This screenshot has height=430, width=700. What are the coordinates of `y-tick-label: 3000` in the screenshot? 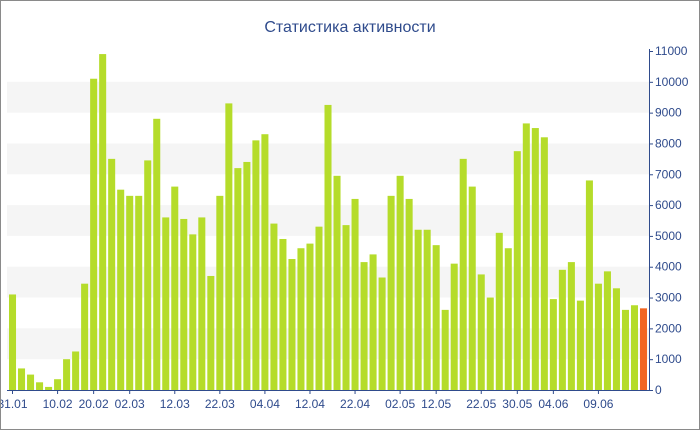 It's located at (668, 298).